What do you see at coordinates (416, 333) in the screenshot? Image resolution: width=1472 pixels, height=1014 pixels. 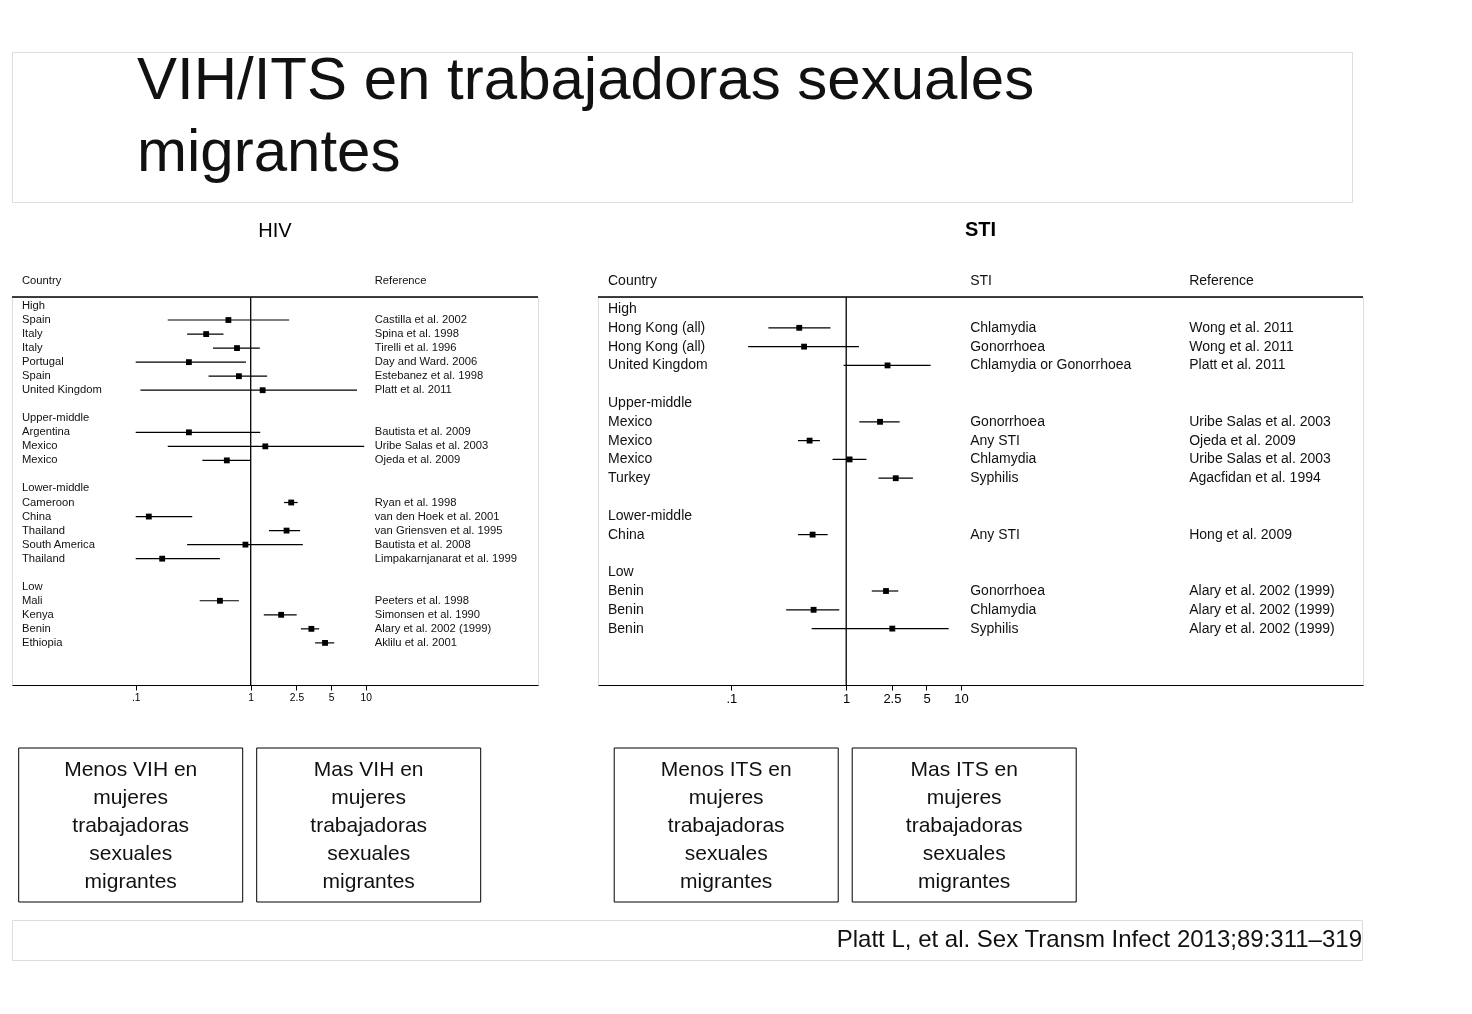 I see `y2-tick-label: Spina et al. 1998` at bounding box center [416, 333].